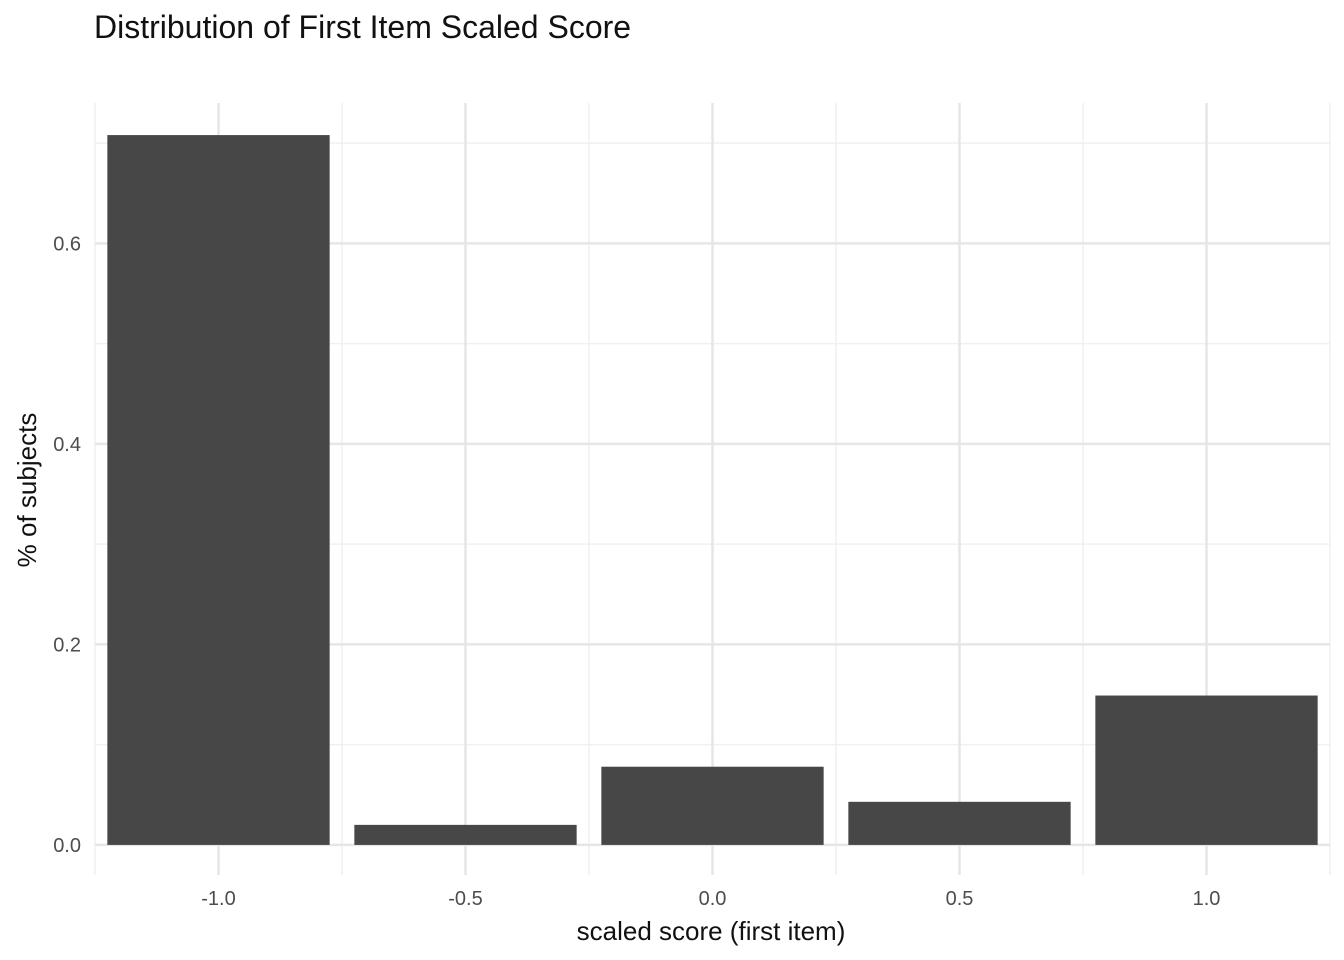 The image size is (1344, 960). Describe the element at coordinates (67, 846) in the screenshot. I see `y-tick-label: 0.0` at that location.